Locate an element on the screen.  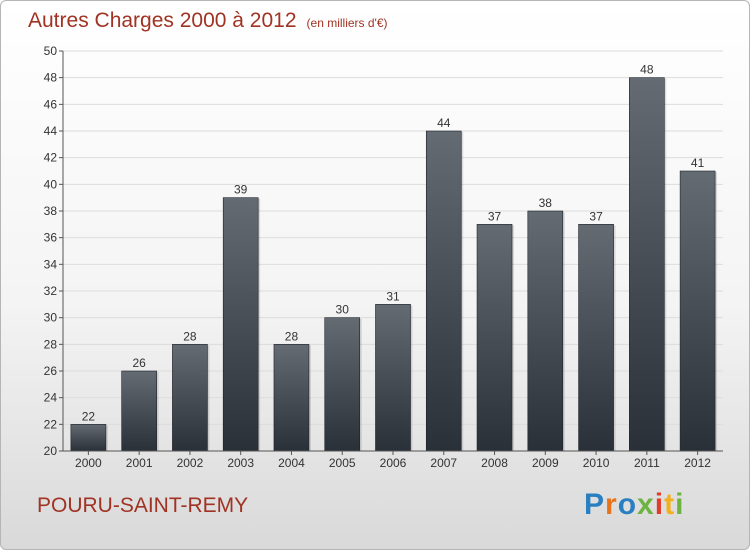
y-tick-label: 20 is located at coordinates (51, 451).